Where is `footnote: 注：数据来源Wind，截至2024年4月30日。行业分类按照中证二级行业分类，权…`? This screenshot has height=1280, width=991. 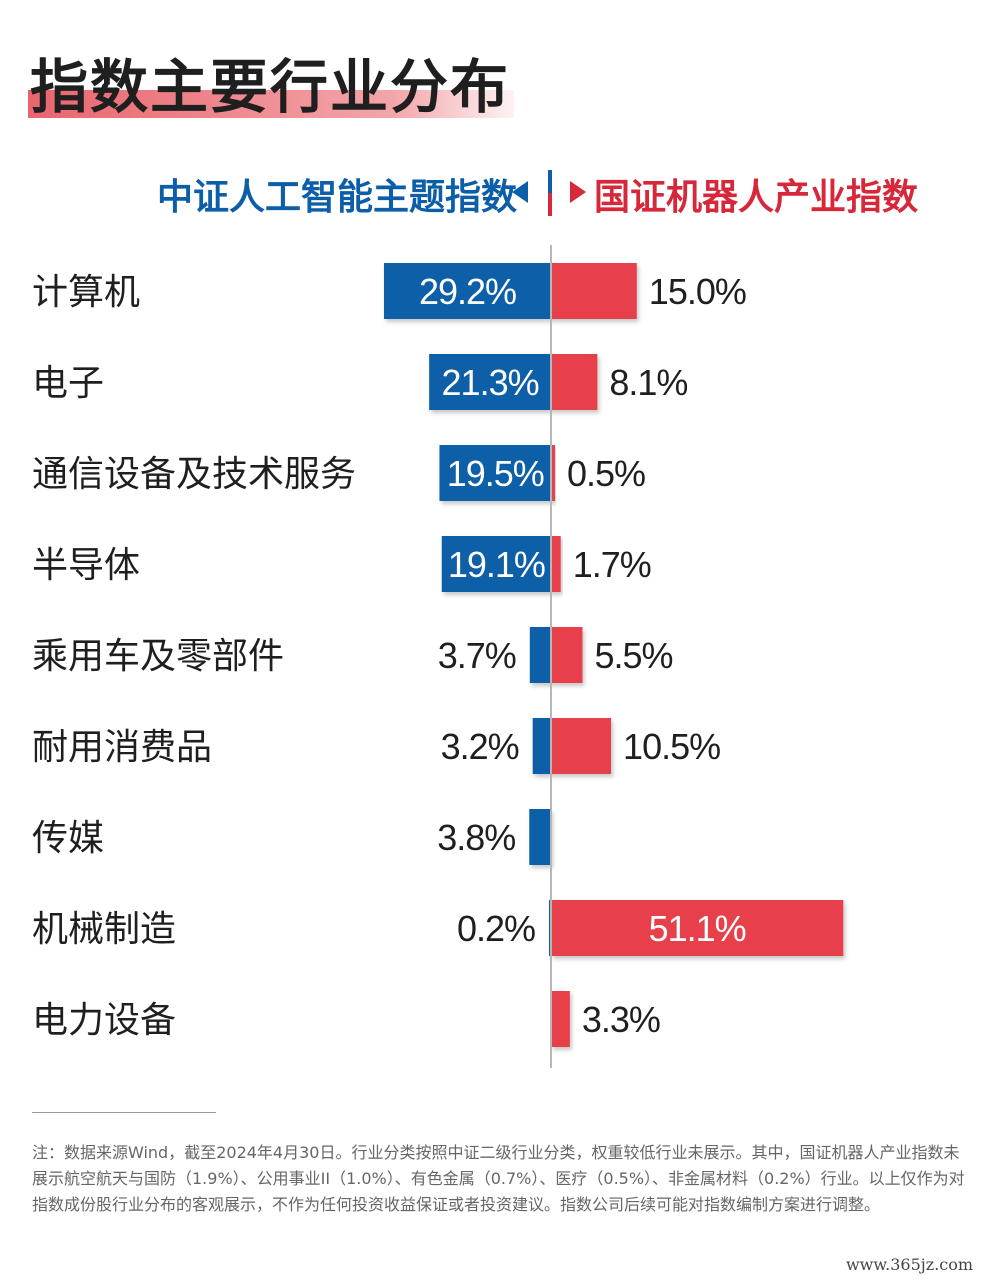 footnote: 注：数据来源Wind，截至2024年4月30日。行业分类按照中证二级行业分类，权… is located at coordinates (498, 1178).